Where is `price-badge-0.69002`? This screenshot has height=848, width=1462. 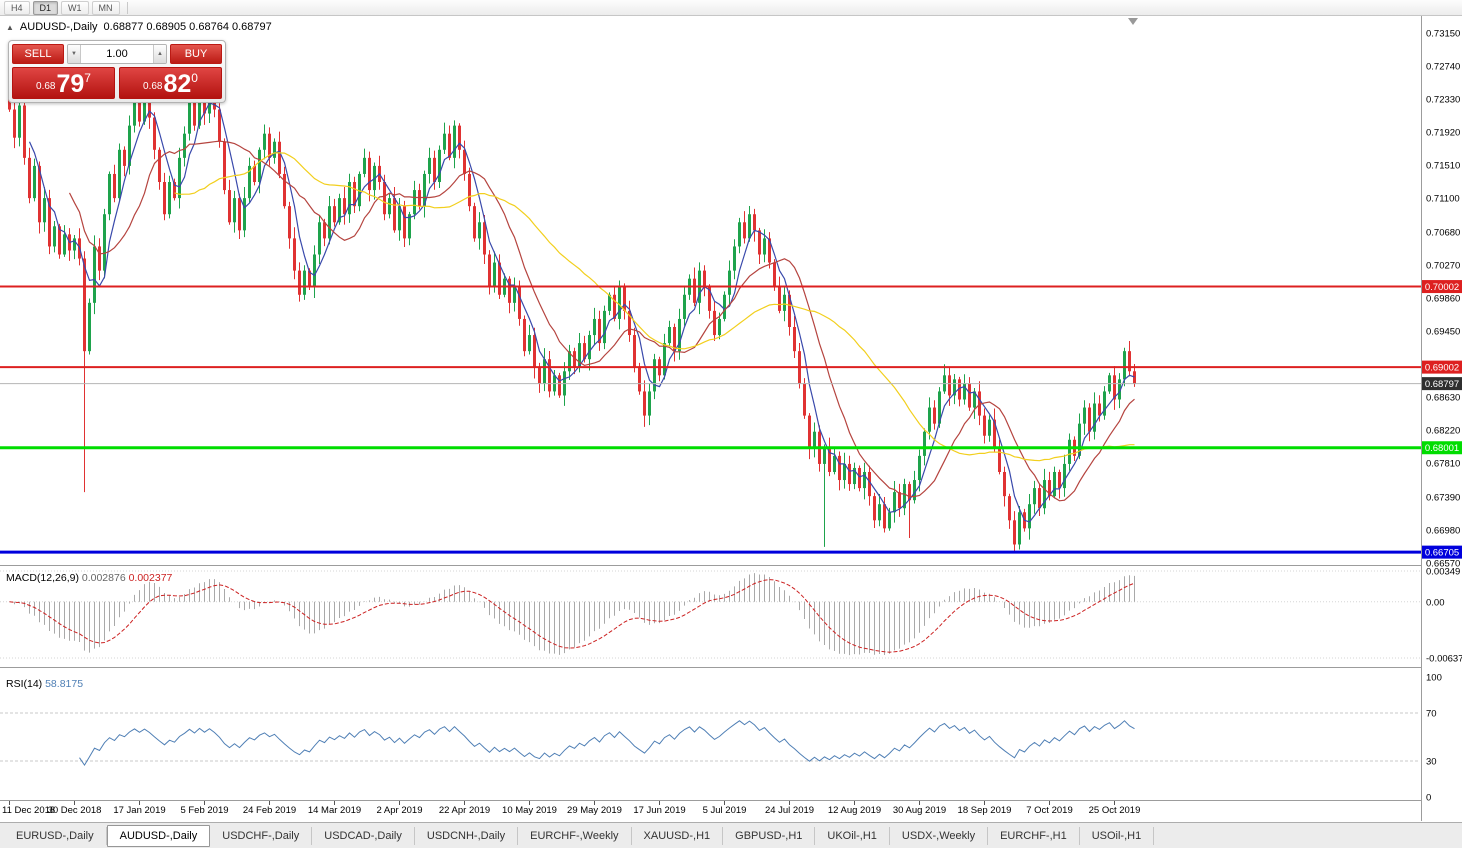
price-badge-0.69002 is located at coordinates (1442, 367).